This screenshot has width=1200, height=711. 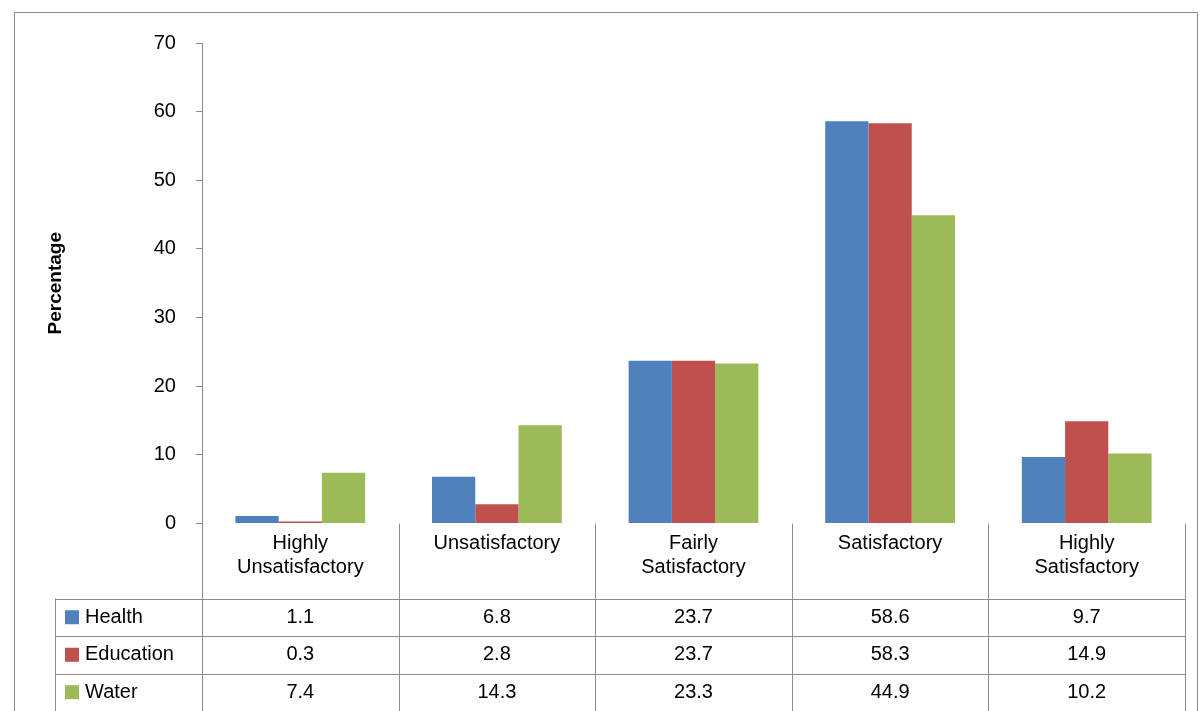 What do you see at coordinates (496, 615) in the screenshot?
I see `data-label: 6.8` at bounding box center [496, 615].